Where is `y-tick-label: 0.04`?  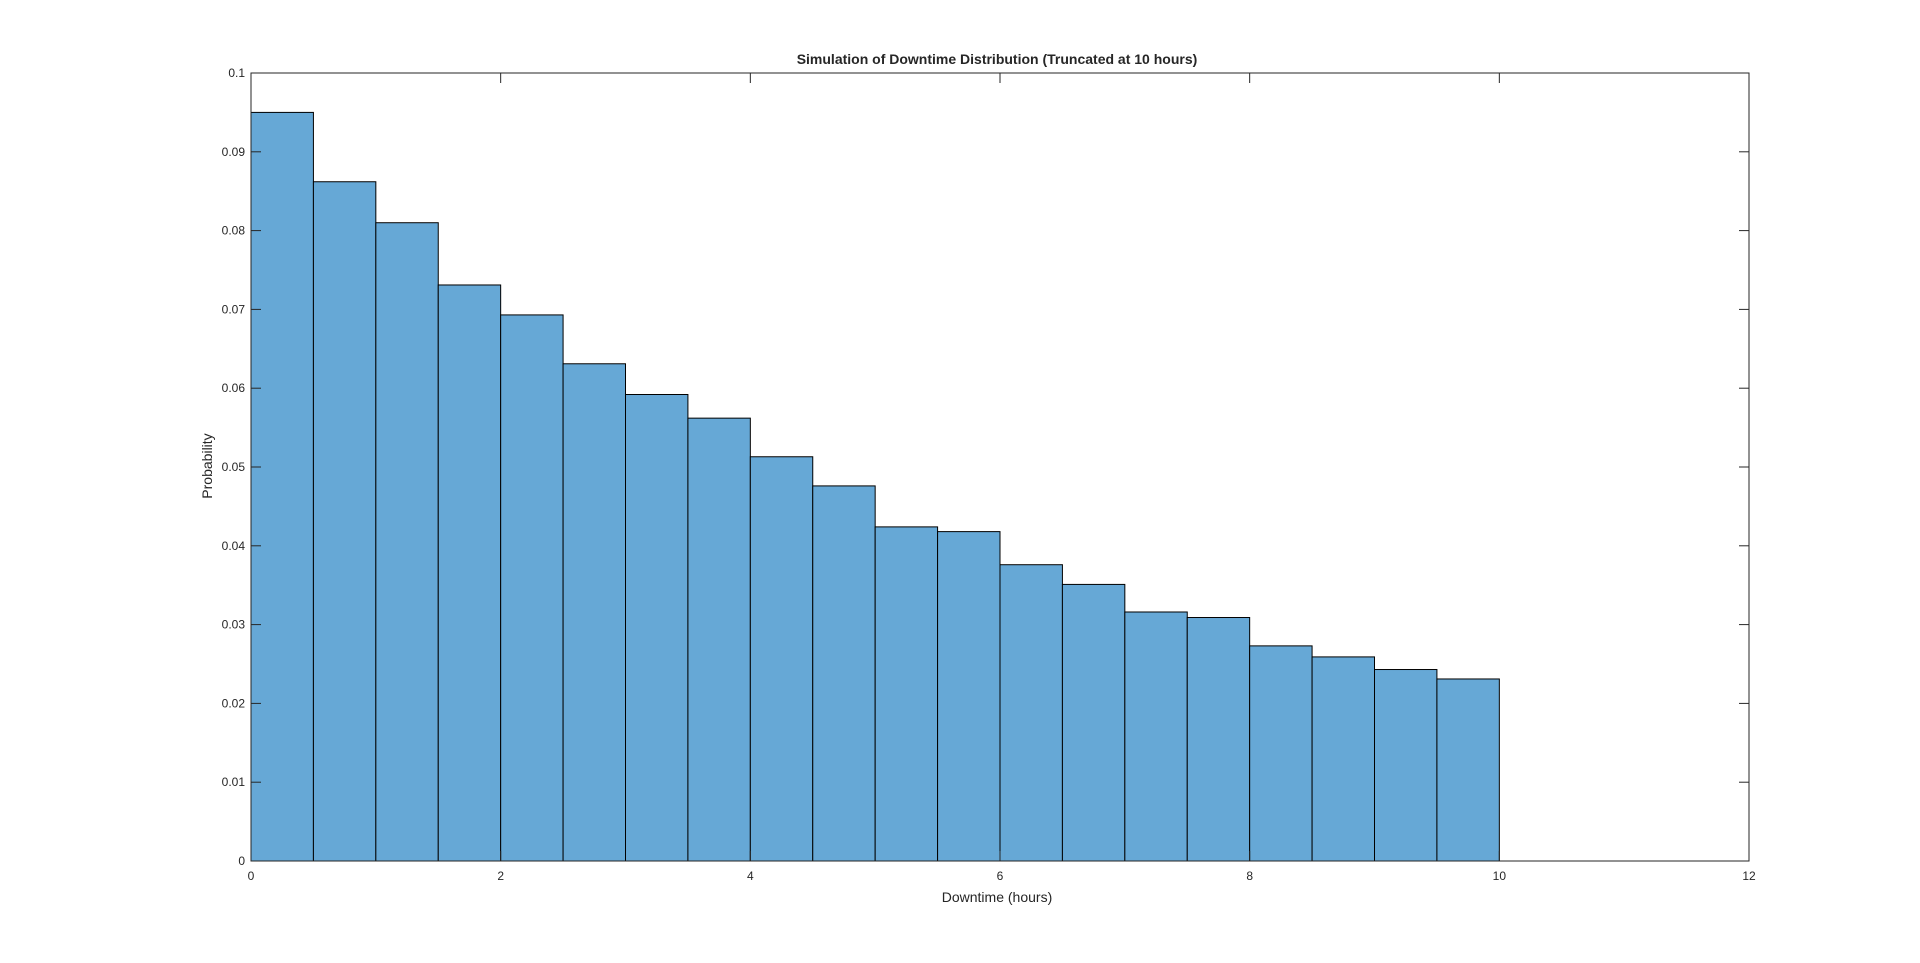 y-tick-label: 0.04 is located at coordinates (234, 546).